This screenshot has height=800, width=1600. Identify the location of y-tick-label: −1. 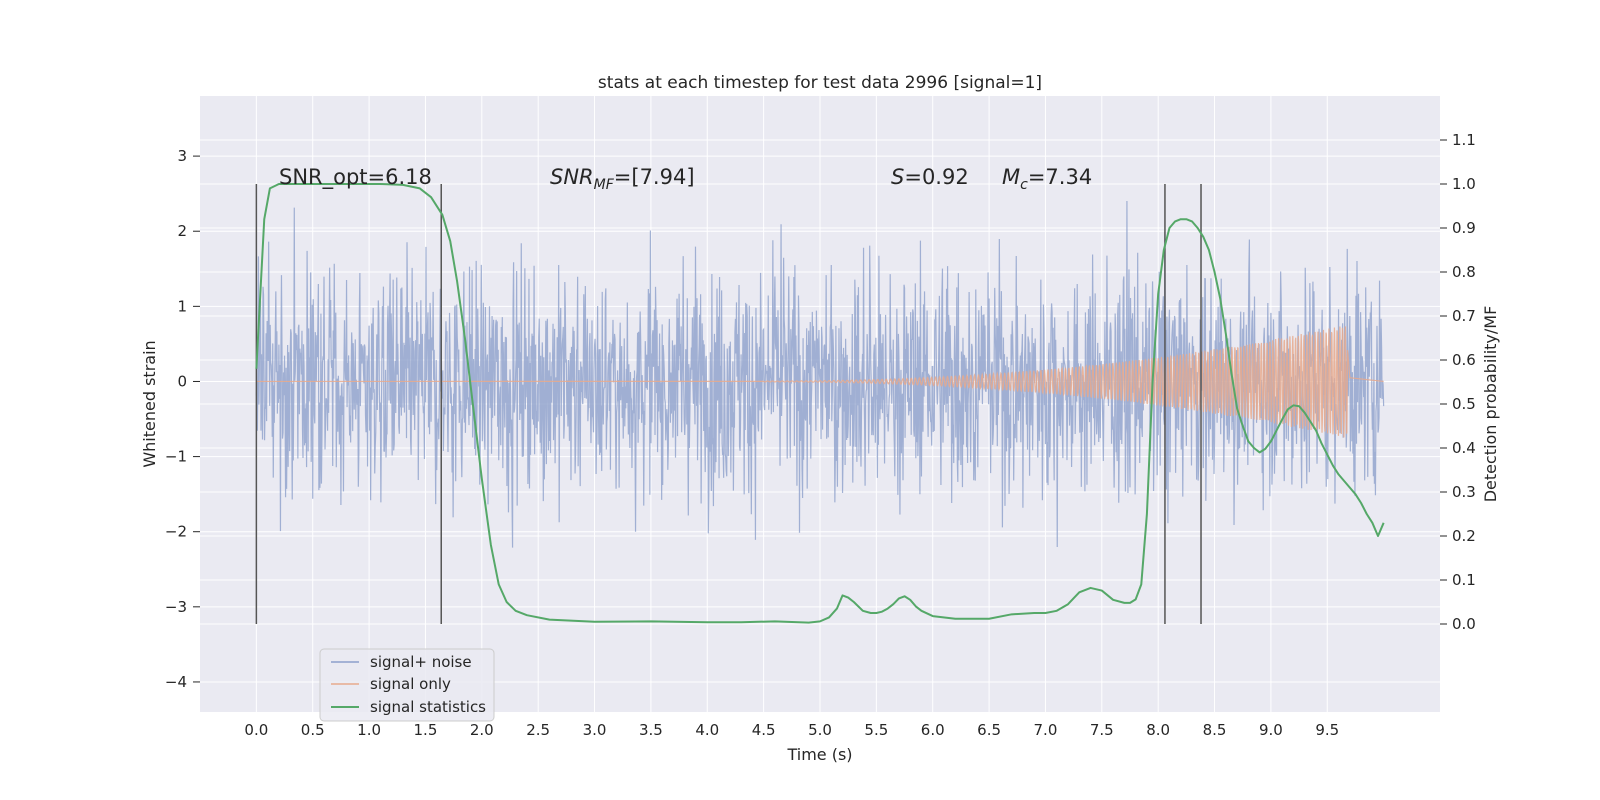
(176, 457).